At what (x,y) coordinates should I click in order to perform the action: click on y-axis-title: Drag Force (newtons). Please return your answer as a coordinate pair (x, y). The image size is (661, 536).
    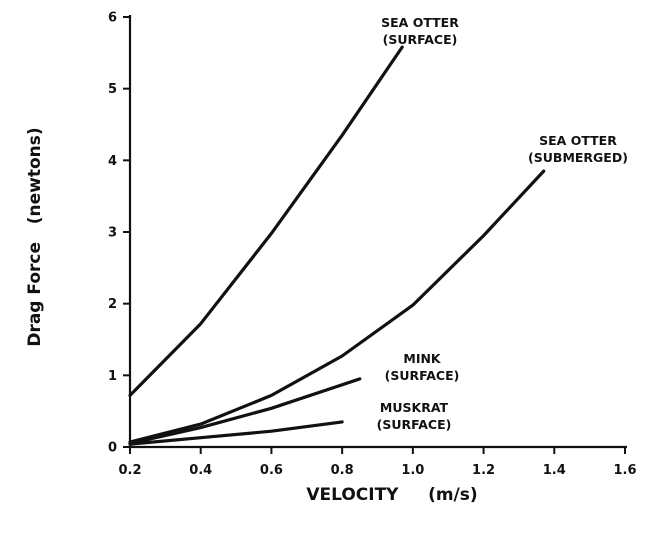
    Looking at the image, I should click on (35, 236).